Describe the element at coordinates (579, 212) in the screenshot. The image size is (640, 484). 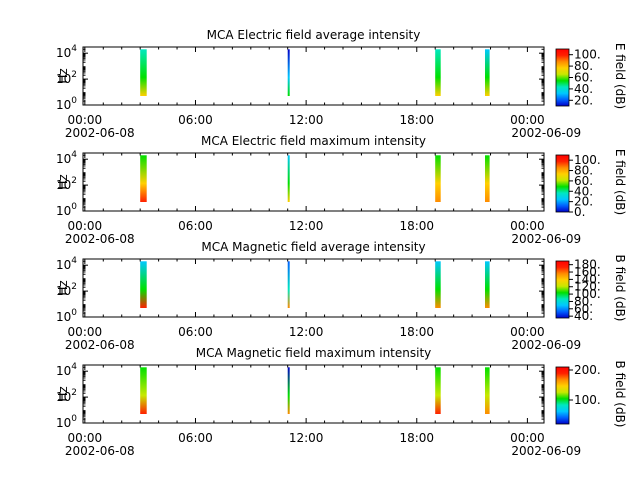
I see `colorbar-tick-label: 0.` at that location.